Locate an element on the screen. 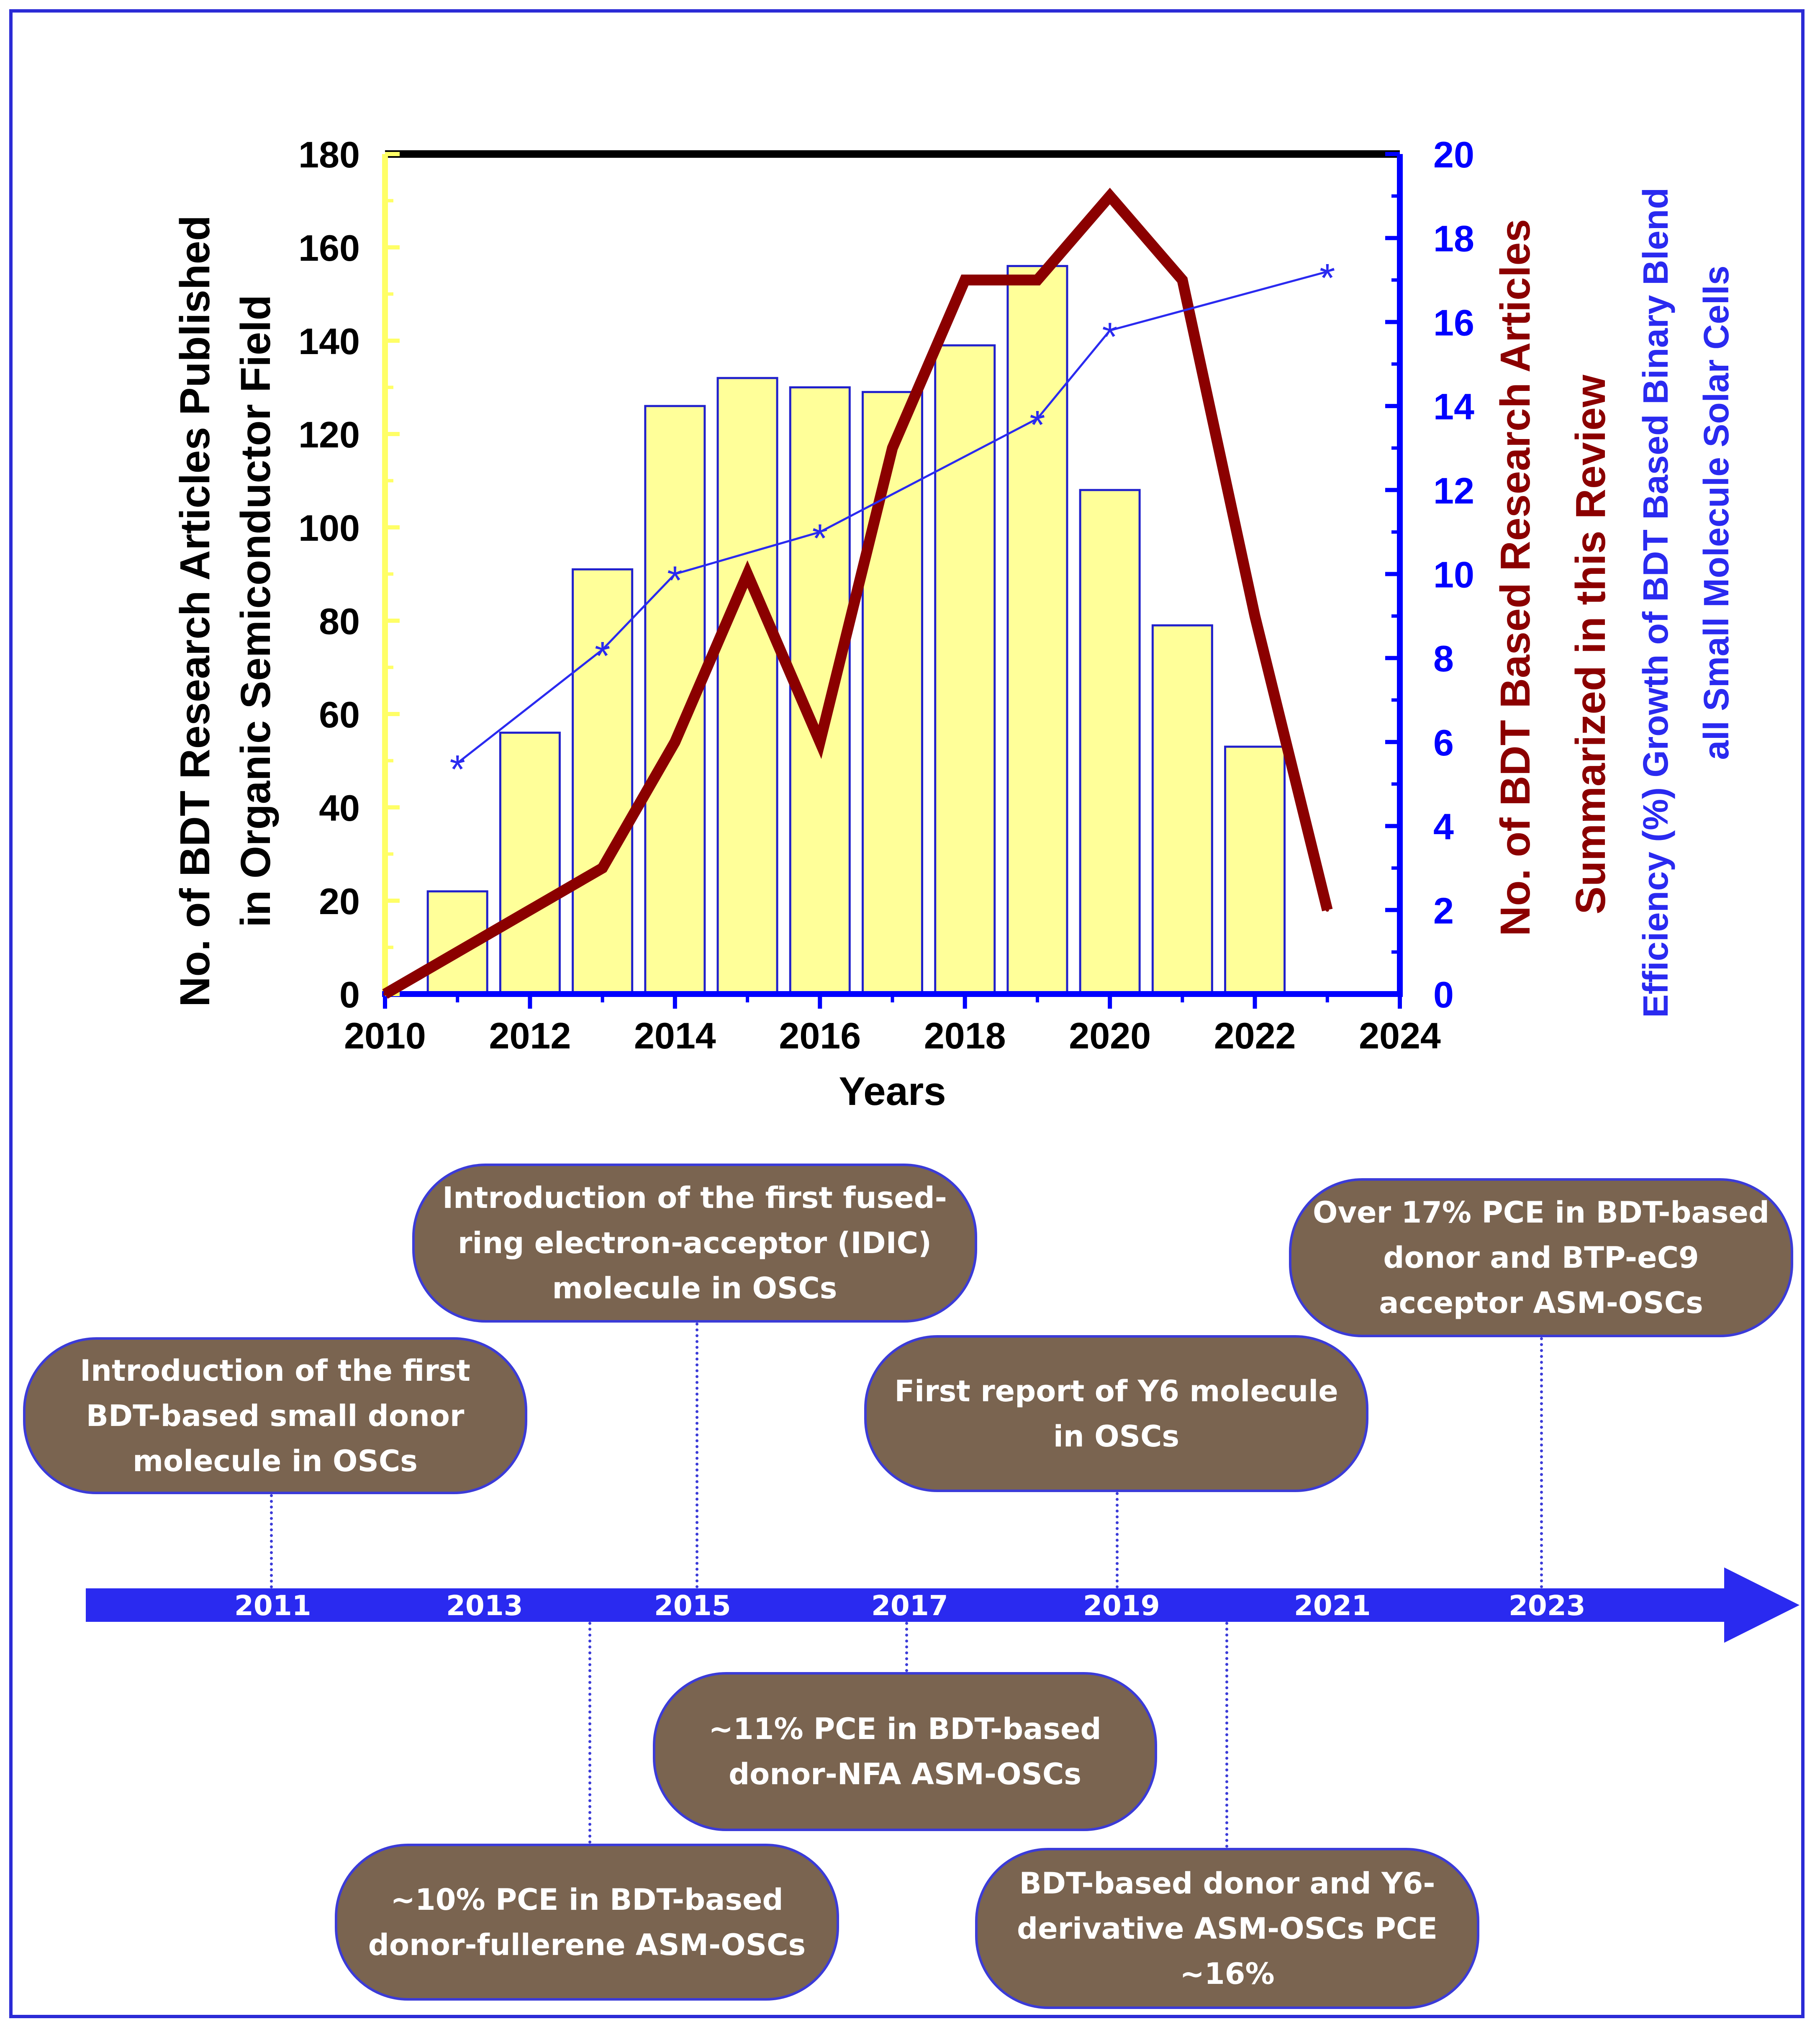 The image size is (1820, 2032). red-line-point-2011 is located at coordinates (457, 952).